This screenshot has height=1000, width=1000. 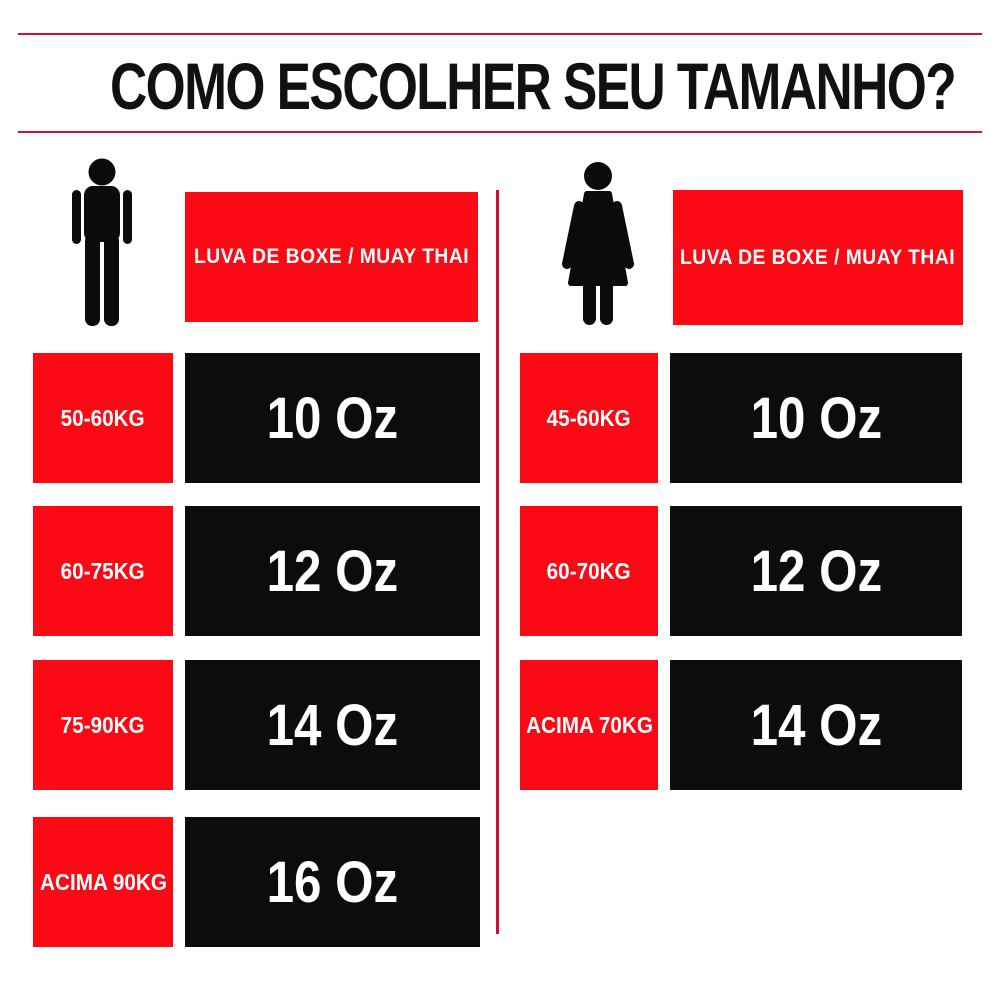 I want to click on men-weight-badge-1: 50-60KG, so click(x=103, y=418).